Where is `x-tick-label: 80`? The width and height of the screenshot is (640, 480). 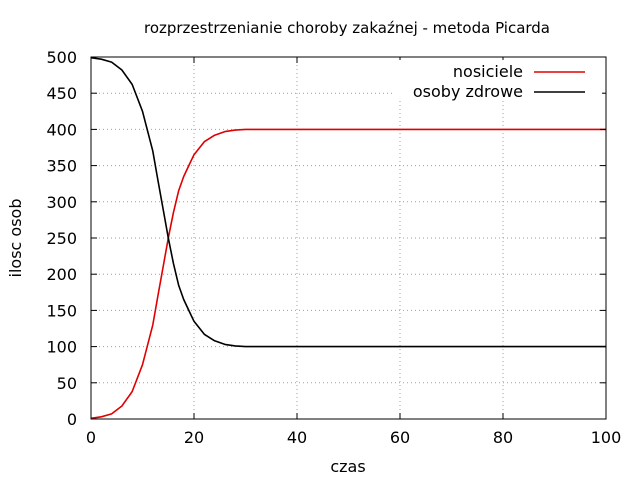 x-tick-label: 80 is located at coordinates (503, 437).